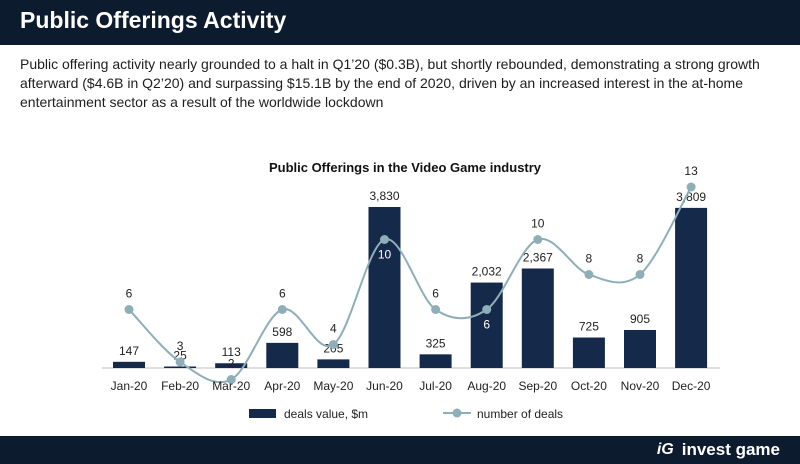 The height and width of the screenshot is (464, 800). I want to click on bar-value-label: 905, so click(640, 319).